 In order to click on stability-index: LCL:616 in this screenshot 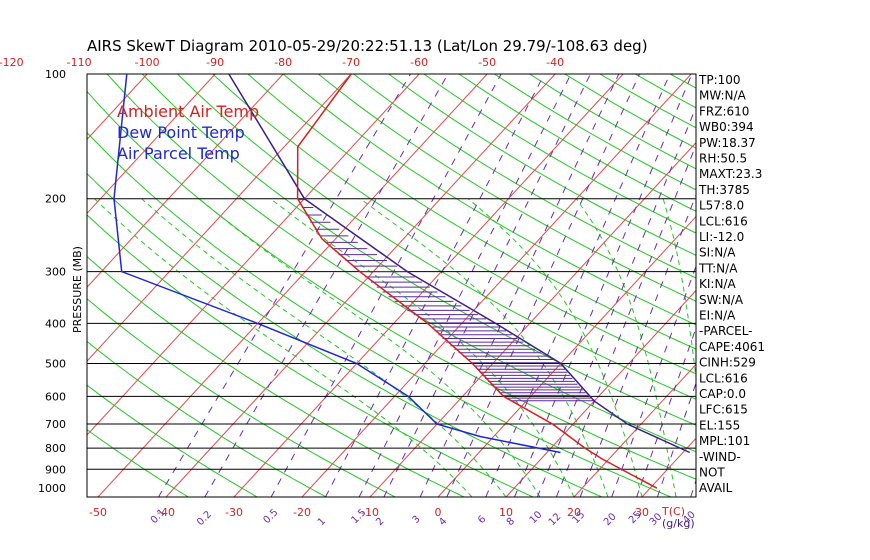, I will do `click(723, 221)`.